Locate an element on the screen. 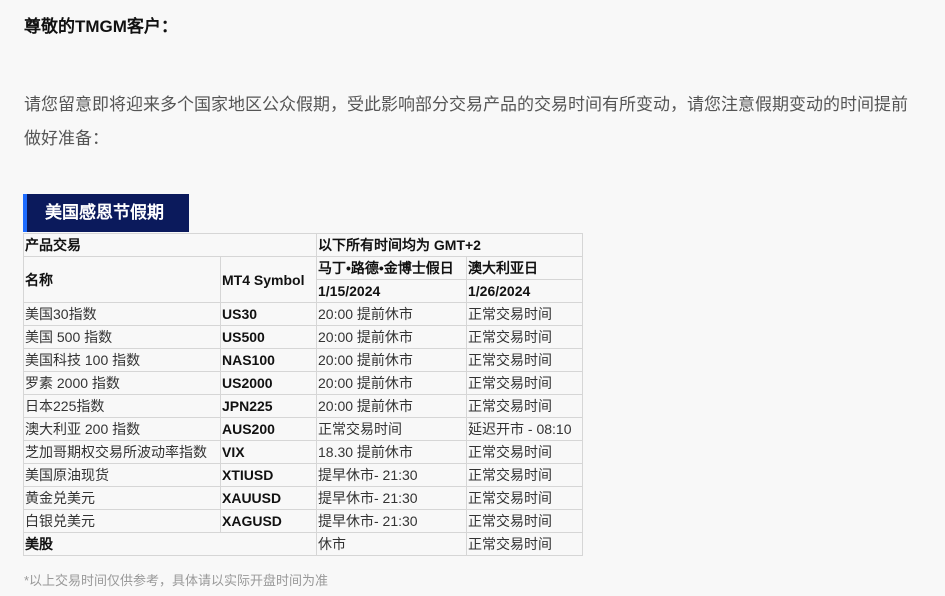 This screenshot has width=945, height=596. group-header: 产品交易 is located at coordinates (170, 245).